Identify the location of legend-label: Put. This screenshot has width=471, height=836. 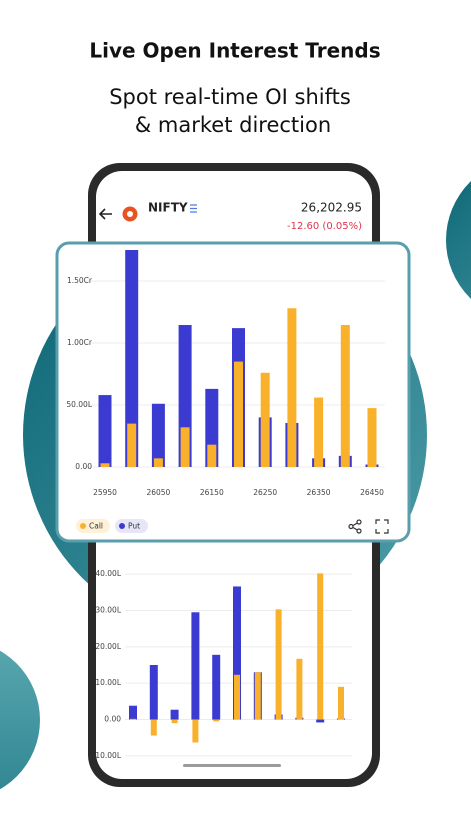
(134, 526).